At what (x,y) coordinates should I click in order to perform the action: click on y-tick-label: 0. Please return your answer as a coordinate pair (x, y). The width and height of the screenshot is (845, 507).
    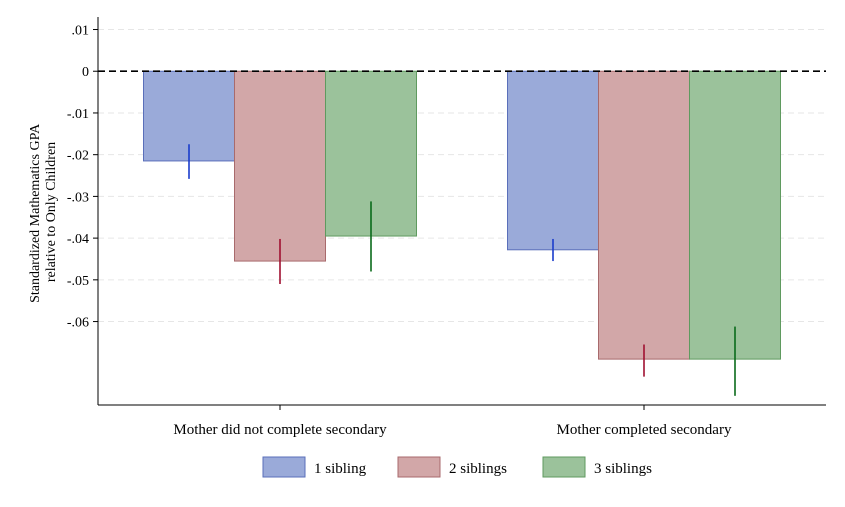
    Looking at the image, I should click on (85, 72).